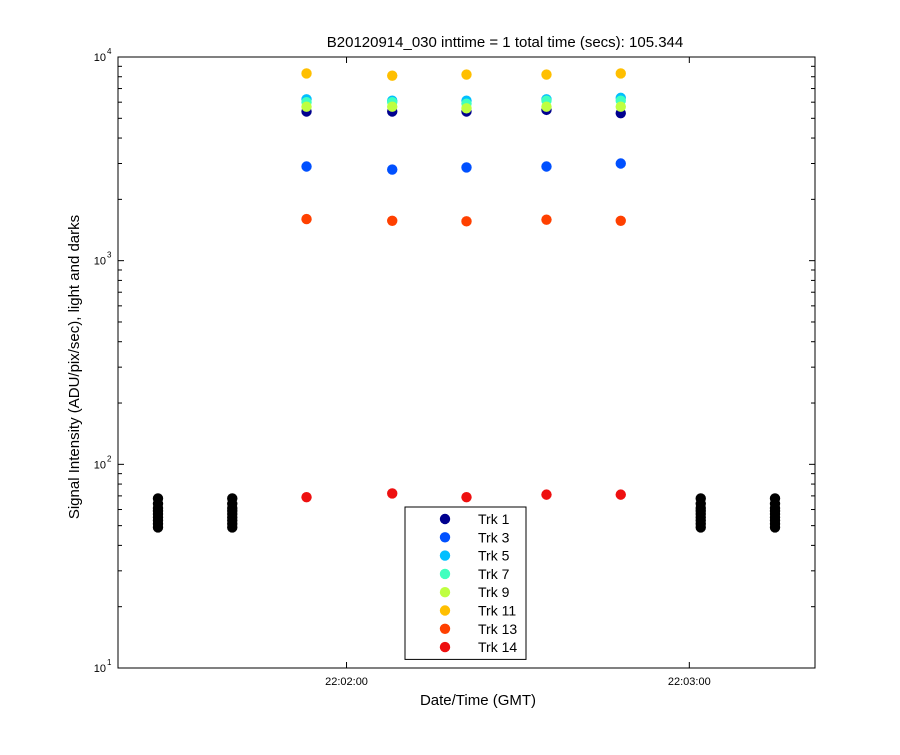 Image resolution: width=900 pixels, height=755 pixels. What do you see at coordinates (689, 682) in the screenshot?
I see `x-tick-label: 22:03:00` at bounding box center [689, 682].